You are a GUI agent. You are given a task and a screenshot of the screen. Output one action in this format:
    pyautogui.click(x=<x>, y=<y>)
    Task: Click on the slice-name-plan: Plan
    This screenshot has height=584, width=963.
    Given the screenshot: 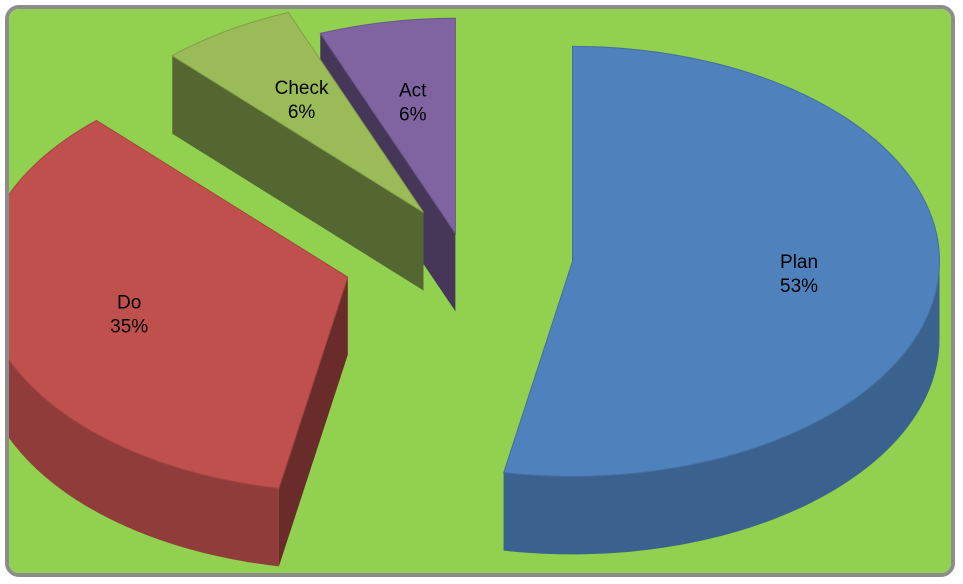 What is the action you would take?
    pyautogui.click(x=799, y=262)
    